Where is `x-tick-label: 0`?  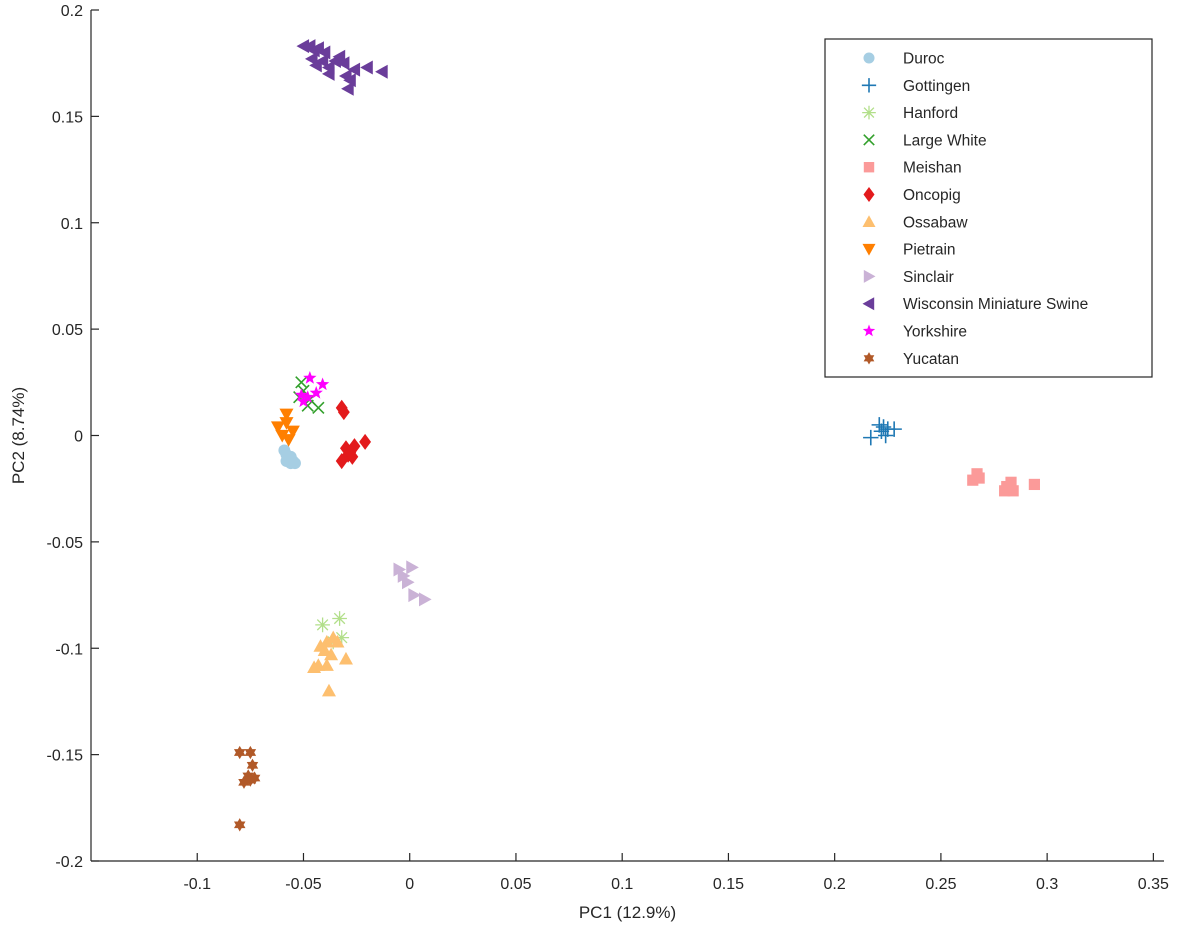 x-tick-label: 0 is located at coordinates (409, 884).